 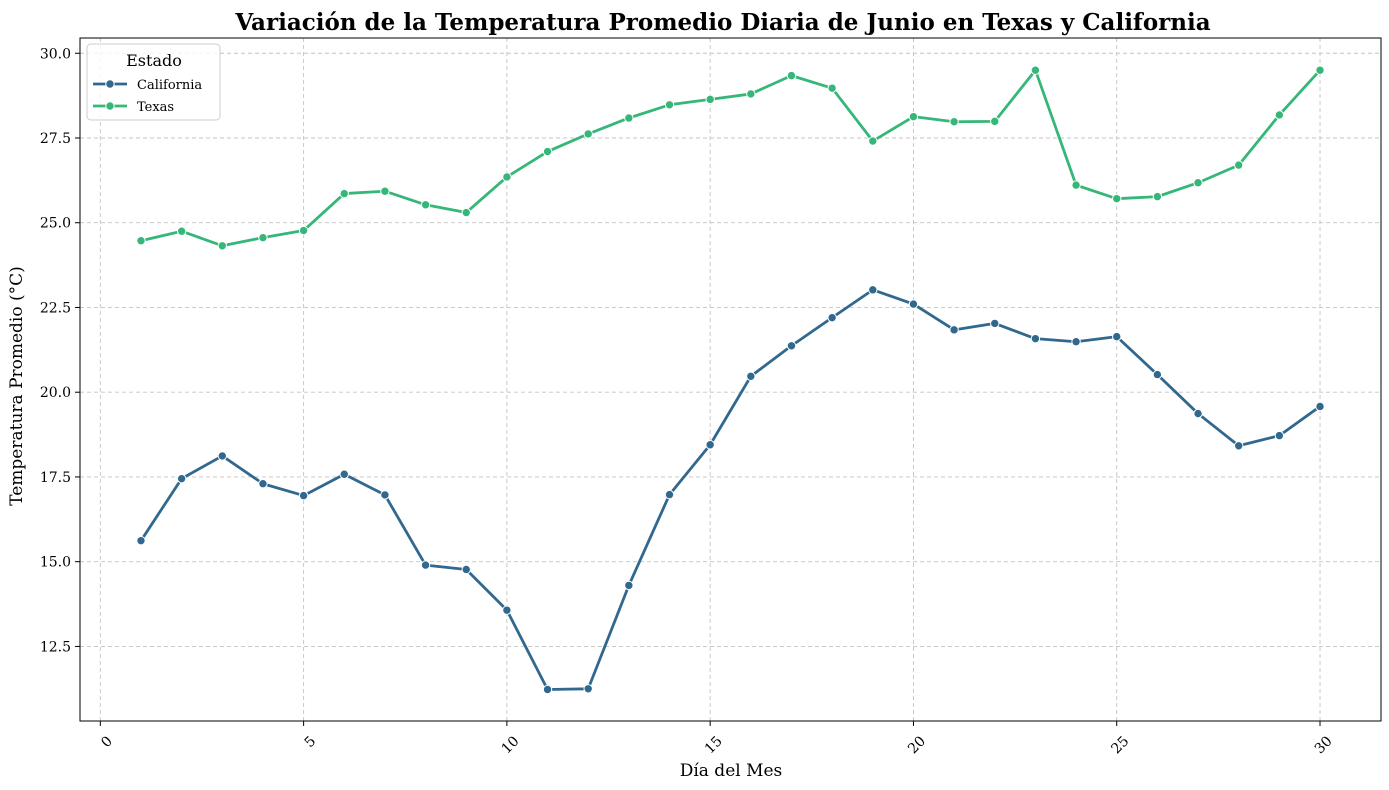 I want to click on legend-marker-california, so click(x=110, y=84).